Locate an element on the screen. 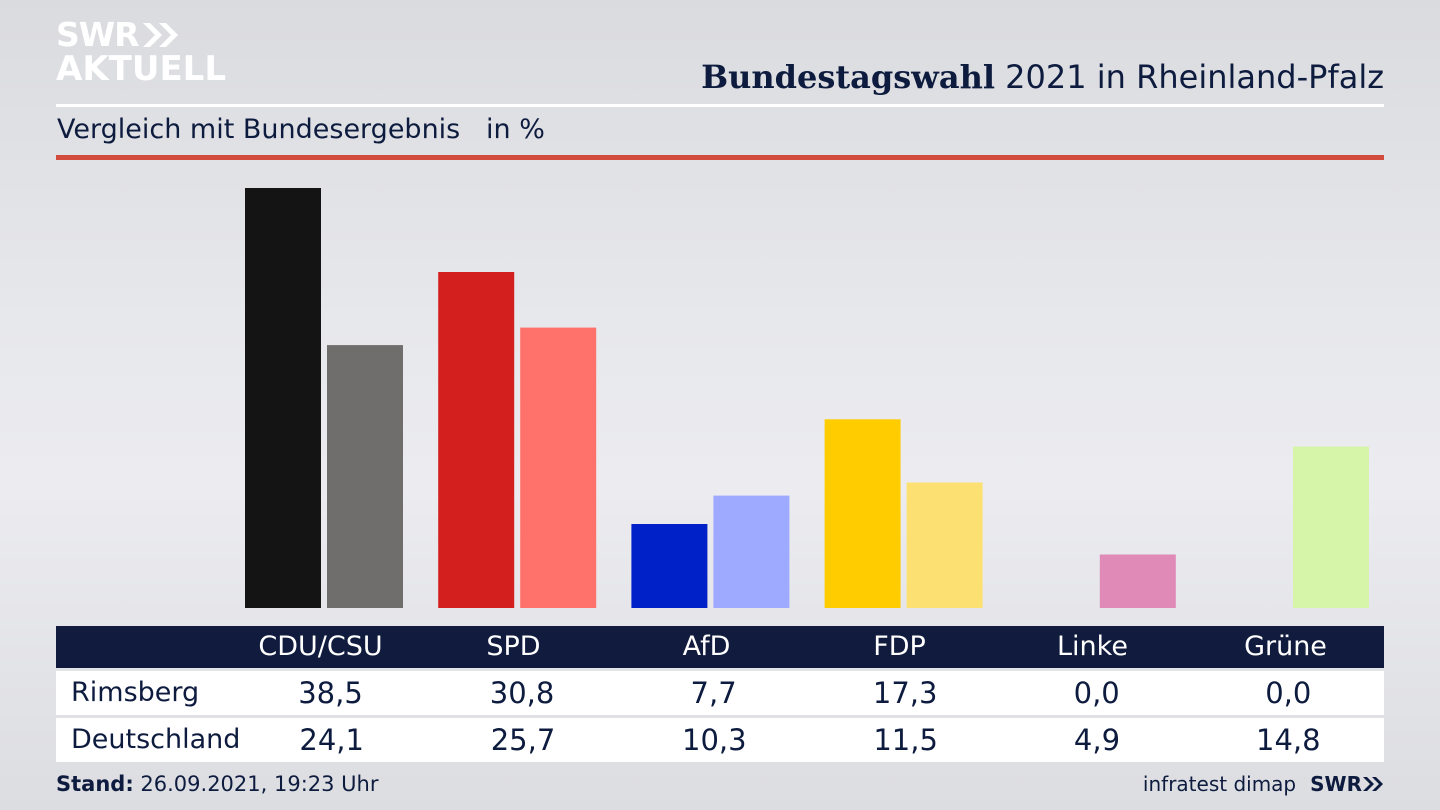 This screenshot has height=810, width=1440. bar-spd-rimsberg is located at coordinates (476, 440).